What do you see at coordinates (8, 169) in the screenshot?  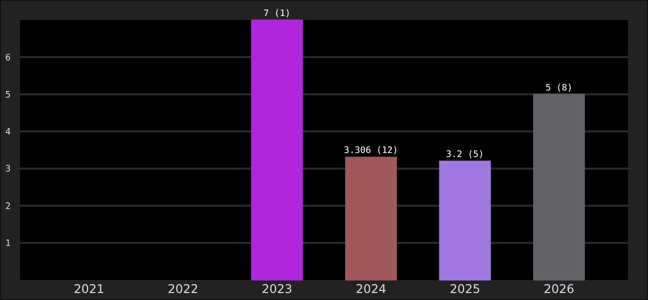 I see `y-tick-label: 3` at bounding box center [8, 169].